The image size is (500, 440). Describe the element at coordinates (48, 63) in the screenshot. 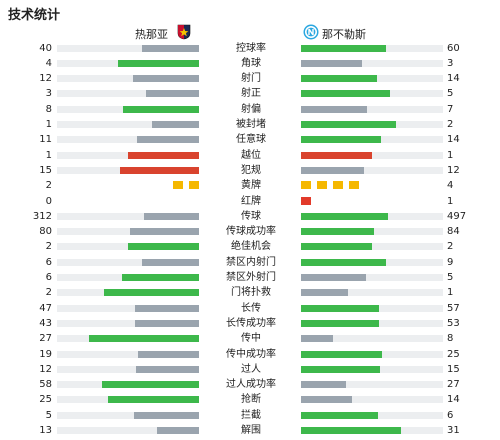

I see `home-stat-value: 4` at that location.